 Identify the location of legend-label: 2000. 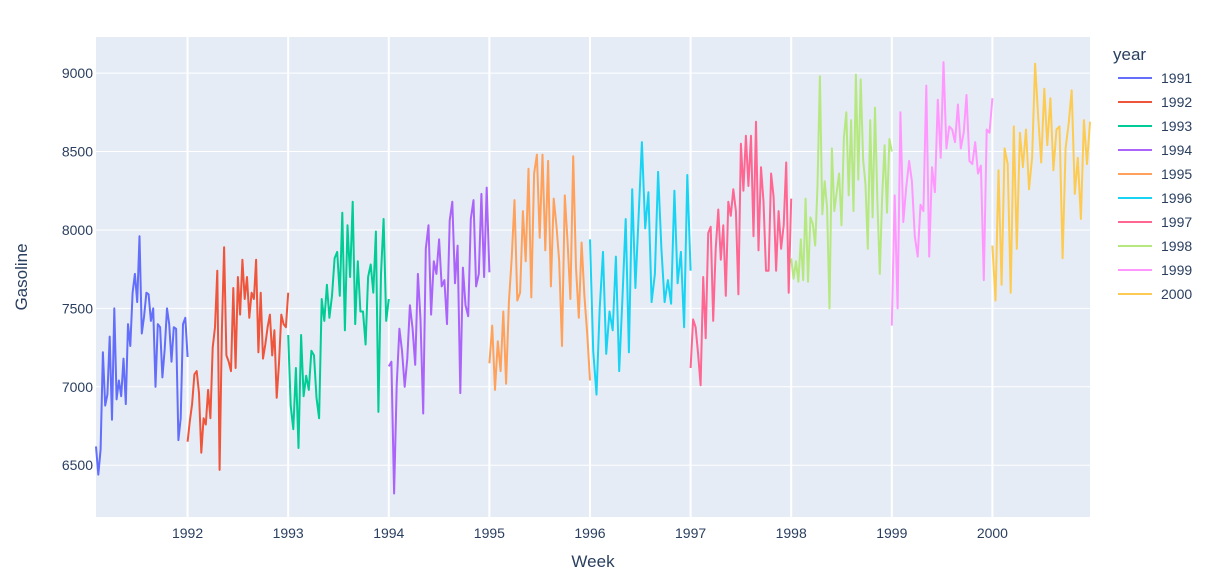
(1176, 294).